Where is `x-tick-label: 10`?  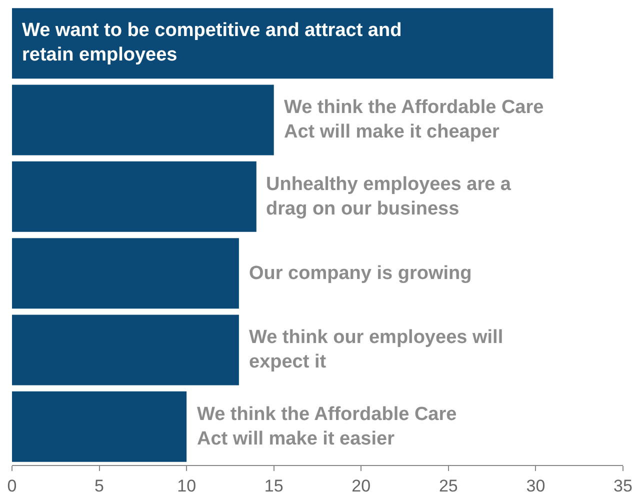
x-tick-label: 10 is located at coordinates (186, 486).